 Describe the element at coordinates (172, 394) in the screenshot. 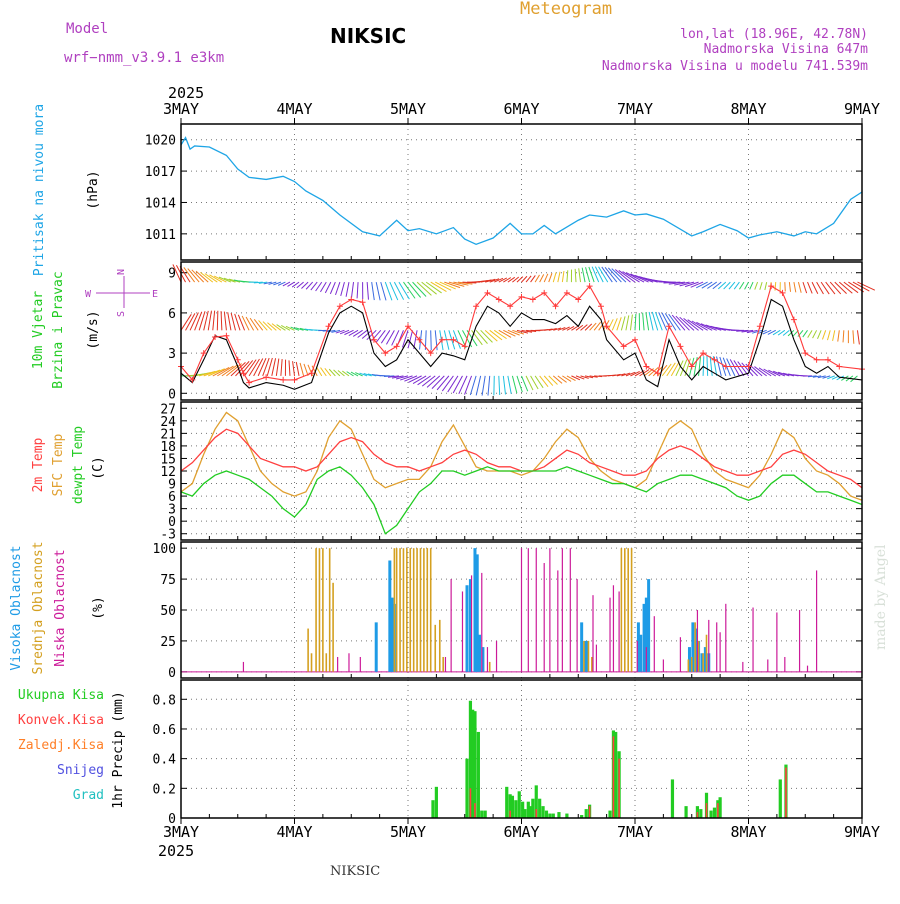

I see `y-tick-label: 0` at that location.